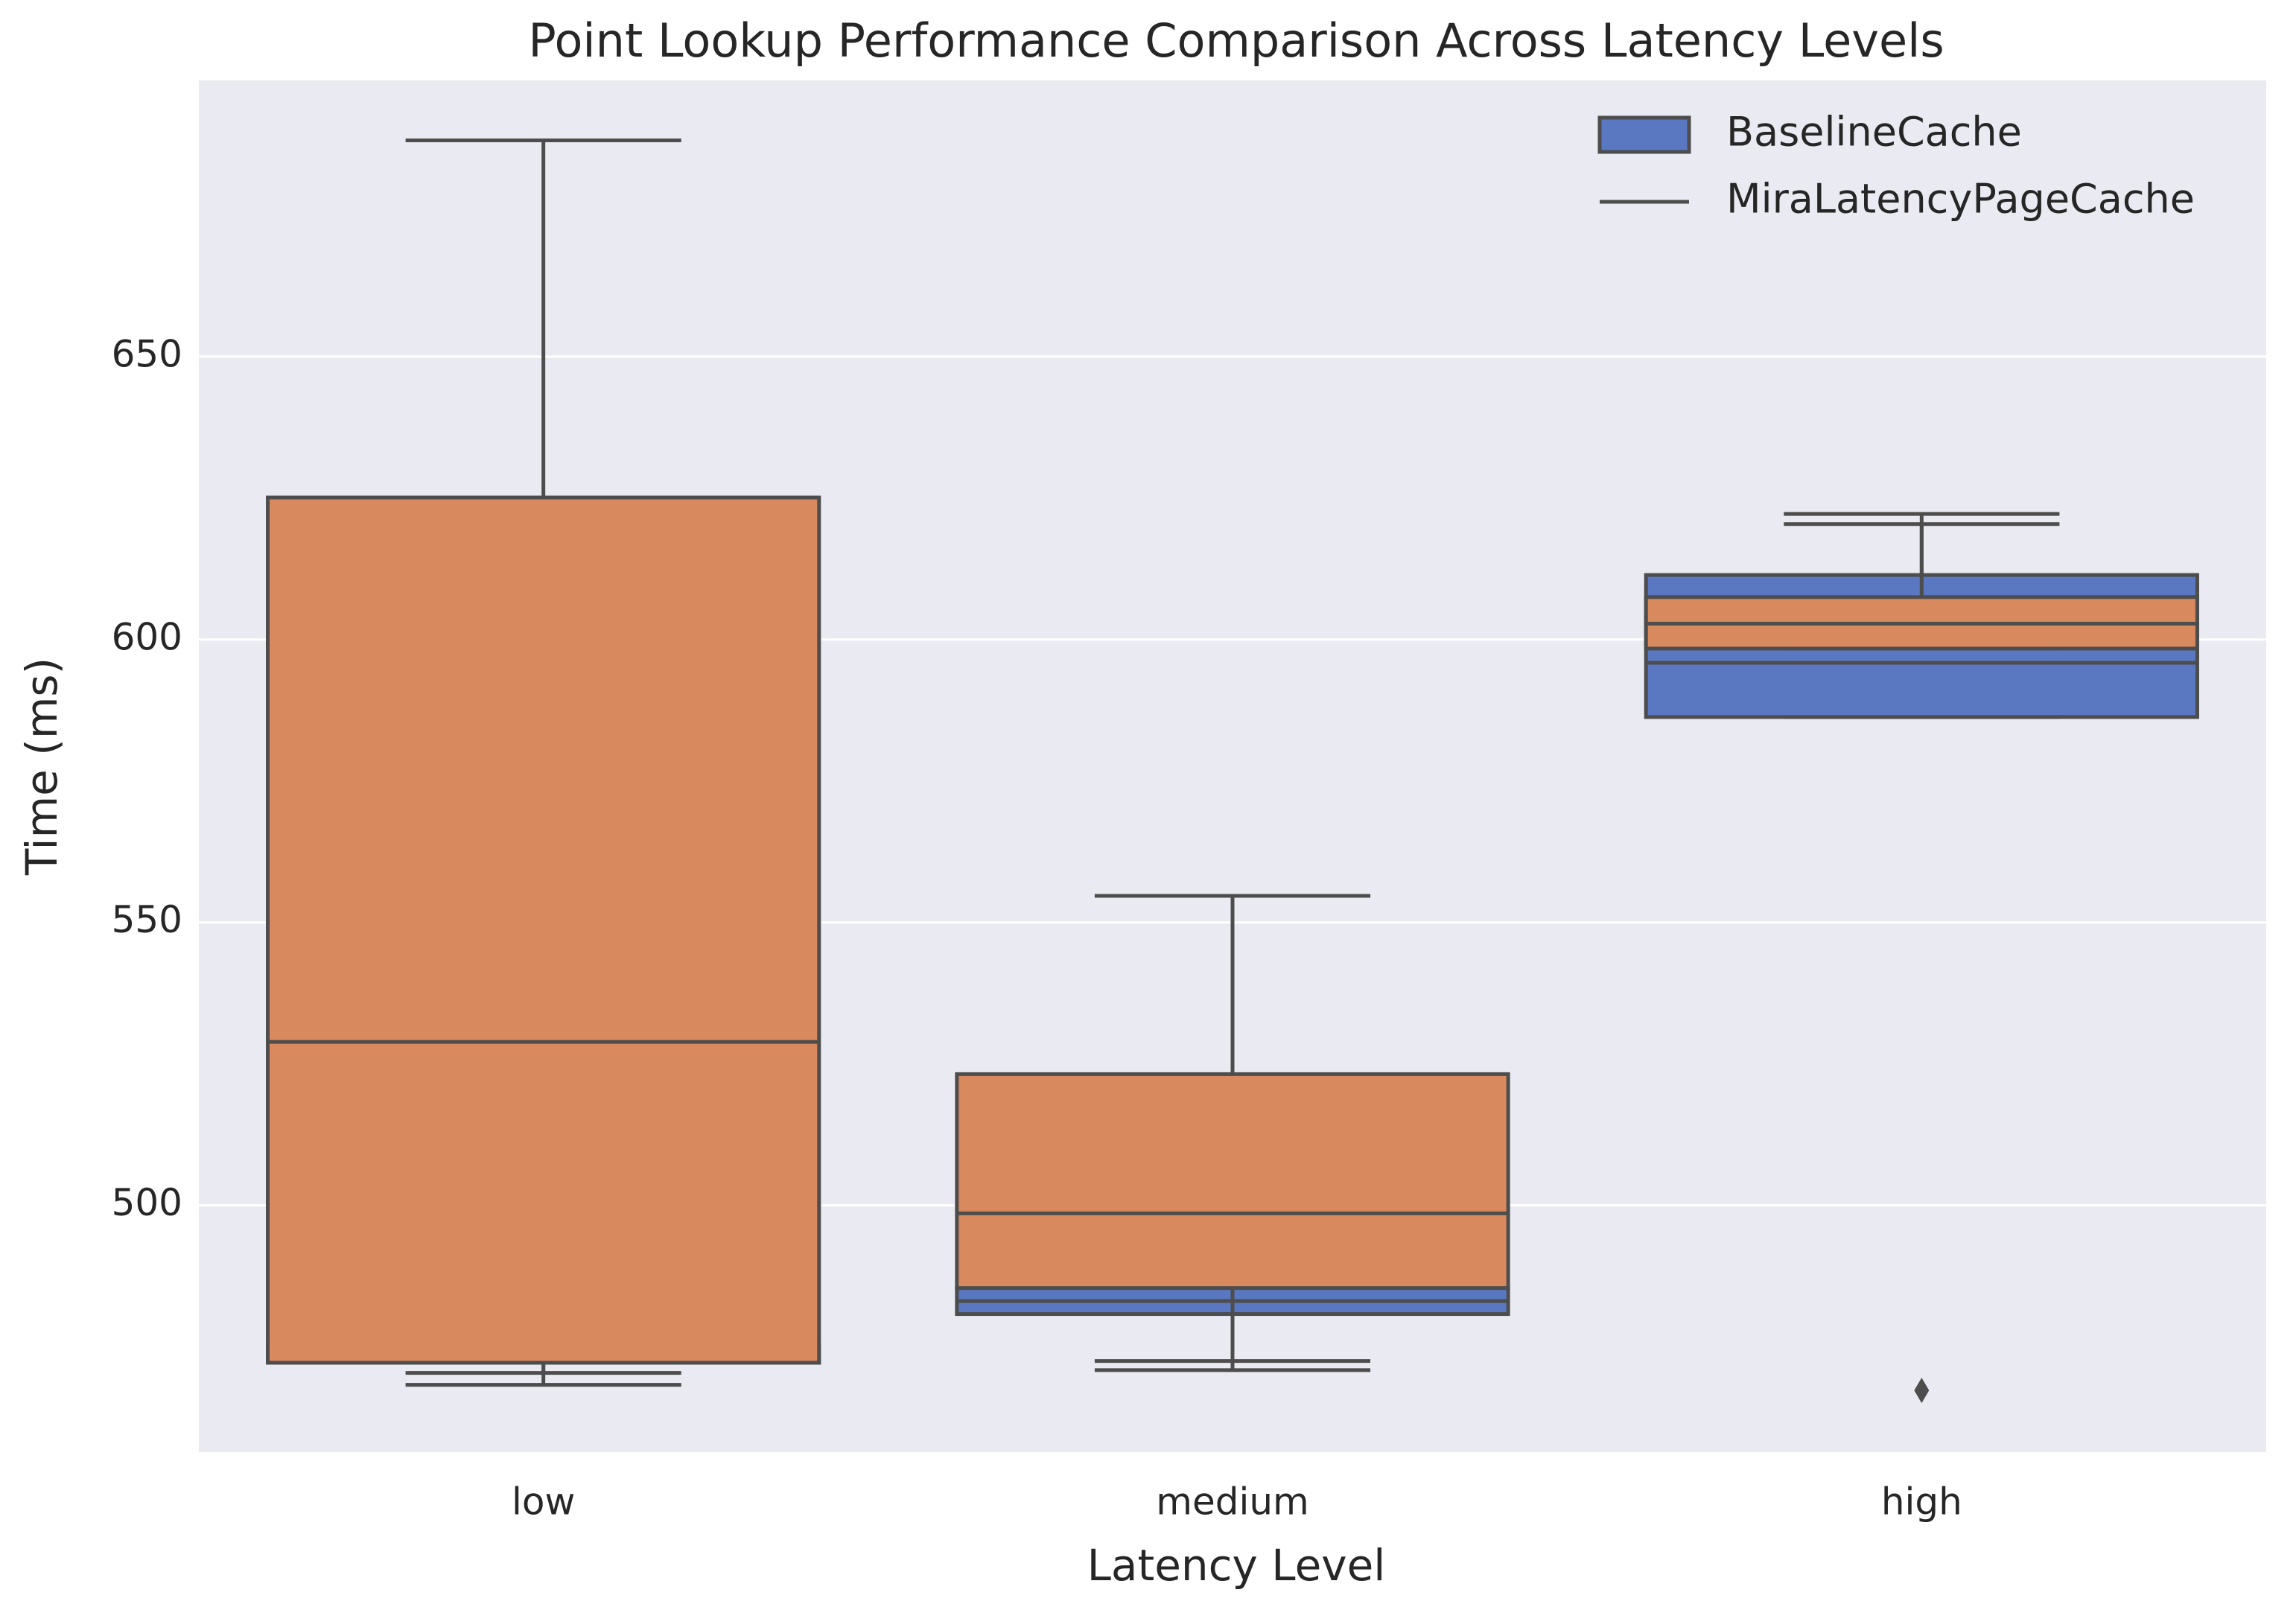 This screenshot has width=2296, height=1610. What do you see at coordinates (147, 919) in the screenshot?
I see `y-tick-label: 550` at bounding box center [147, 919].